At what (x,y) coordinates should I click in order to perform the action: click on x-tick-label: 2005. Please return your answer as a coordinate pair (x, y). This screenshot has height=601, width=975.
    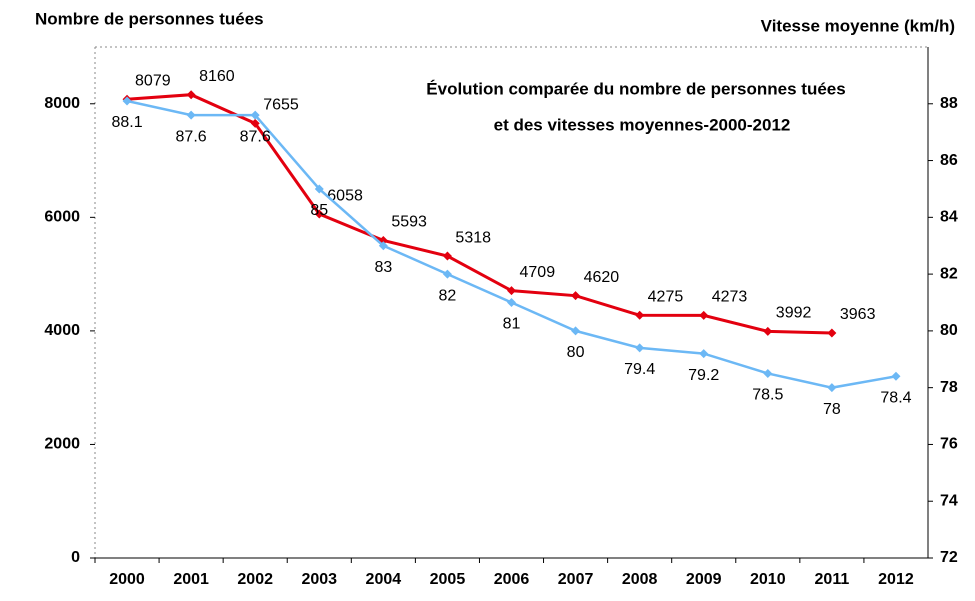
    Looking at the image, I should click on (448, 579).